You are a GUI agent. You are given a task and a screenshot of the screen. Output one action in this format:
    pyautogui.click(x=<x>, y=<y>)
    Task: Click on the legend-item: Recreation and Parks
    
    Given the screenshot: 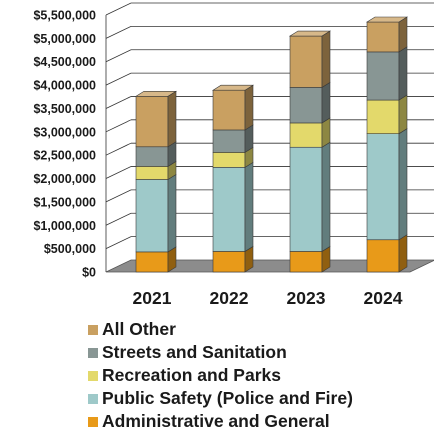 What is the action you would take?
    pyautogui.click(x=220, y=375)
    